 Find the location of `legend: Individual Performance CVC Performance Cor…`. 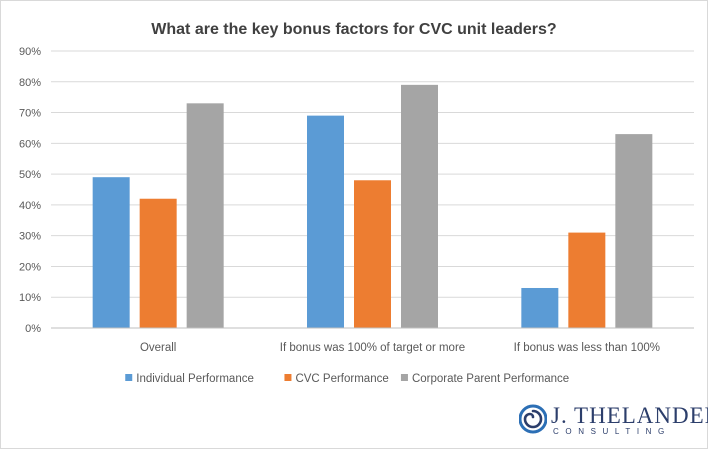

legend: Individual Performance CVC Performance Cor… is located at coordinates (347, 379).